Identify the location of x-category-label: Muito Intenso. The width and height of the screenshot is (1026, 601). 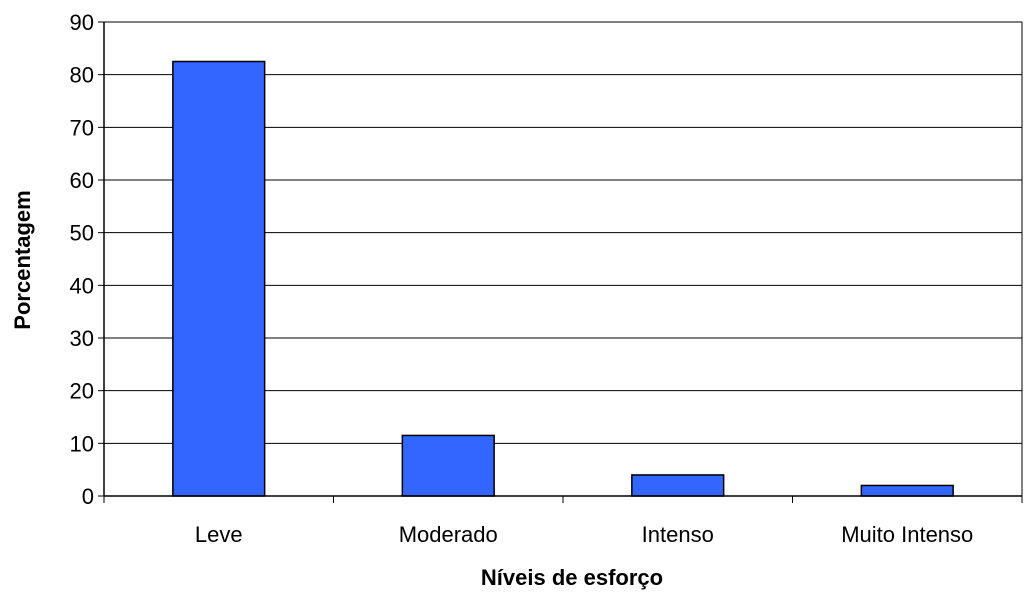
(907, 534).